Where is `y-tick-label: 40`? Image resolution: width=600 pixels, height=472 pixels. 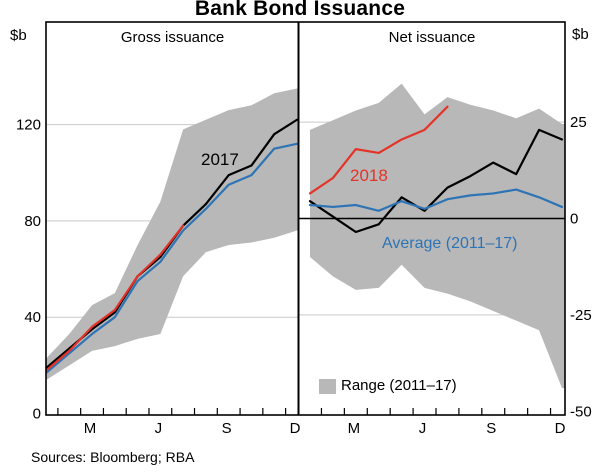
y-tick-label: 40 is located at coordinates (32, 317).